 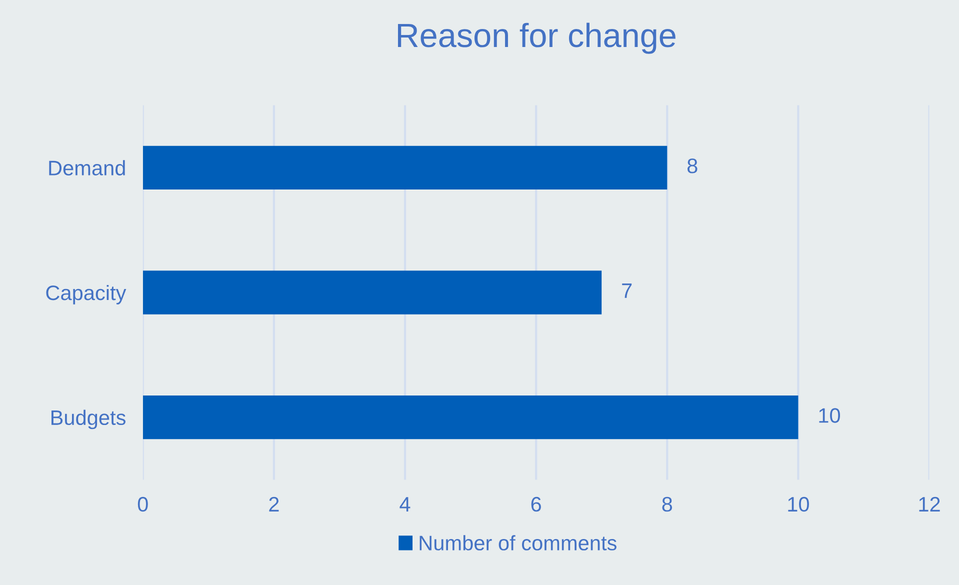 I want to click on chart-title: Reason for change, so click(x=537, y=38).